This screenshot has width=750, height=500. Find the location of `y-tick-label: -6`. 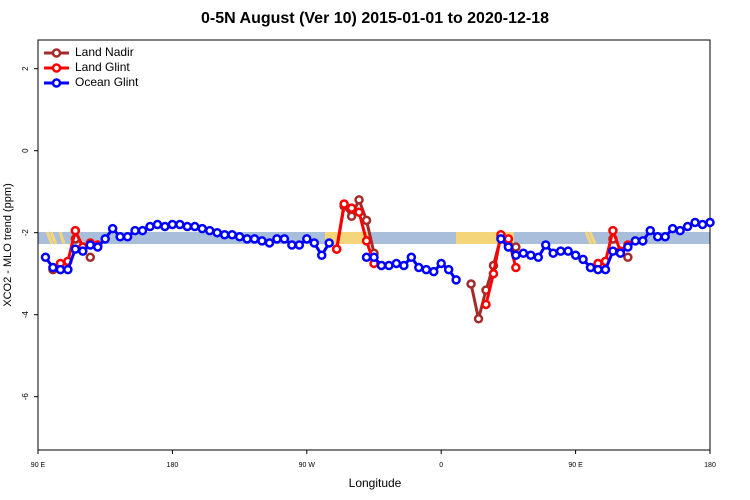

y-tick-label: -6 is located at coordinates (25, 397).